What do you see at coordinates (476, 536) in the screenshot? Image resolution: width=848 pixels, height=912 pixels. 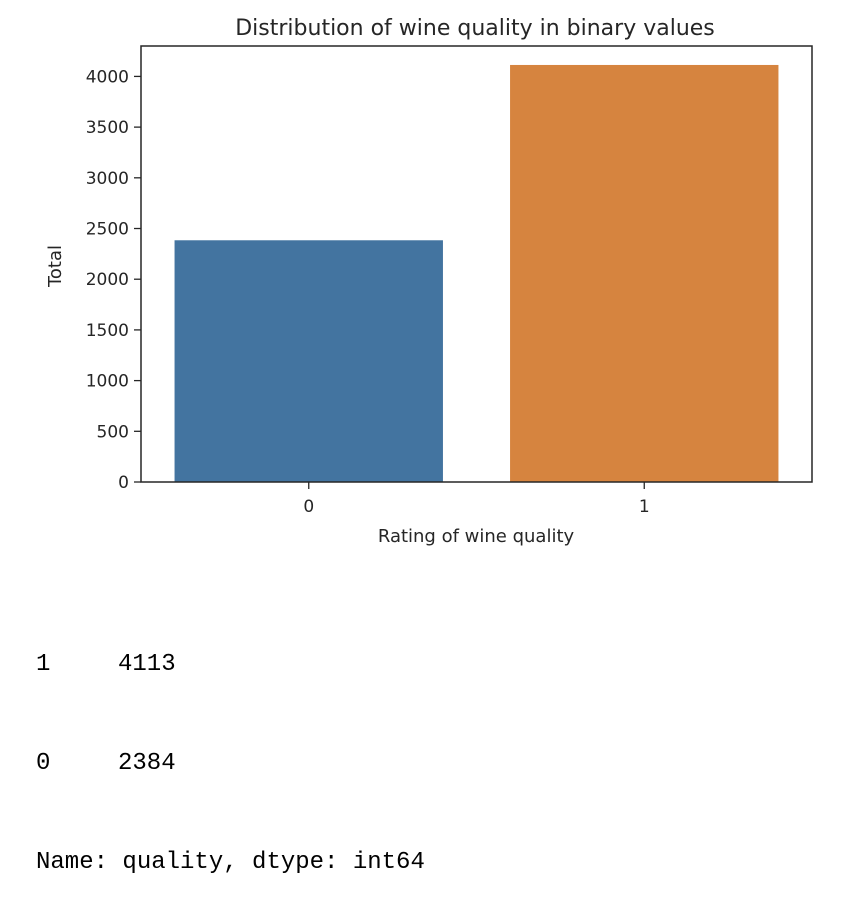 I see `x-axis-label: Rating of wine quality` at bounding box center [476, 536].